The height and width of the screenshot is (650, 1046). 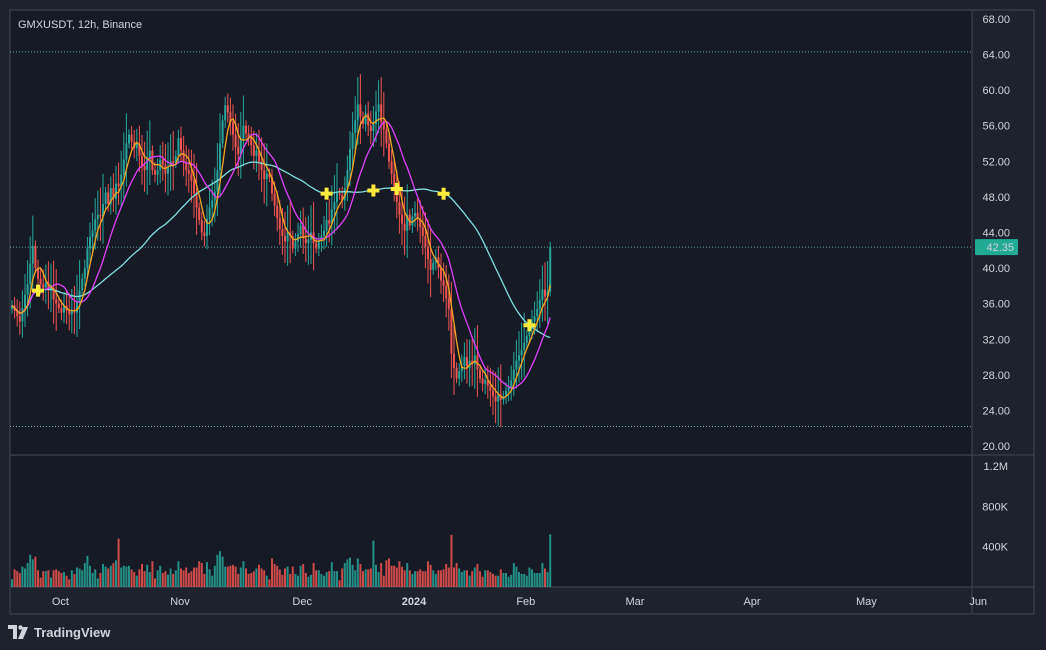 What do you see at coordinates (1000, 248) in the screenshot?
I see `current-price-label: 42.35` at bounding box center [1000, 248].